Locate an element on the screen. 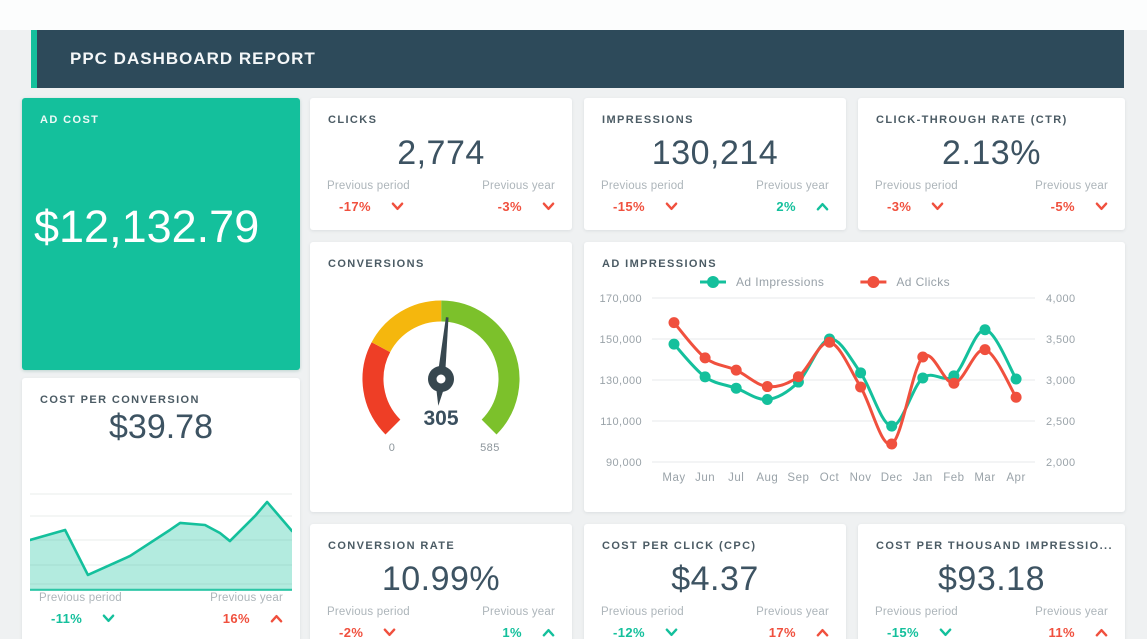 Image resolution: width=1147 pixels, height=639 pixels. ad-cost-title: AD COST is located at coordinates (70, 120).